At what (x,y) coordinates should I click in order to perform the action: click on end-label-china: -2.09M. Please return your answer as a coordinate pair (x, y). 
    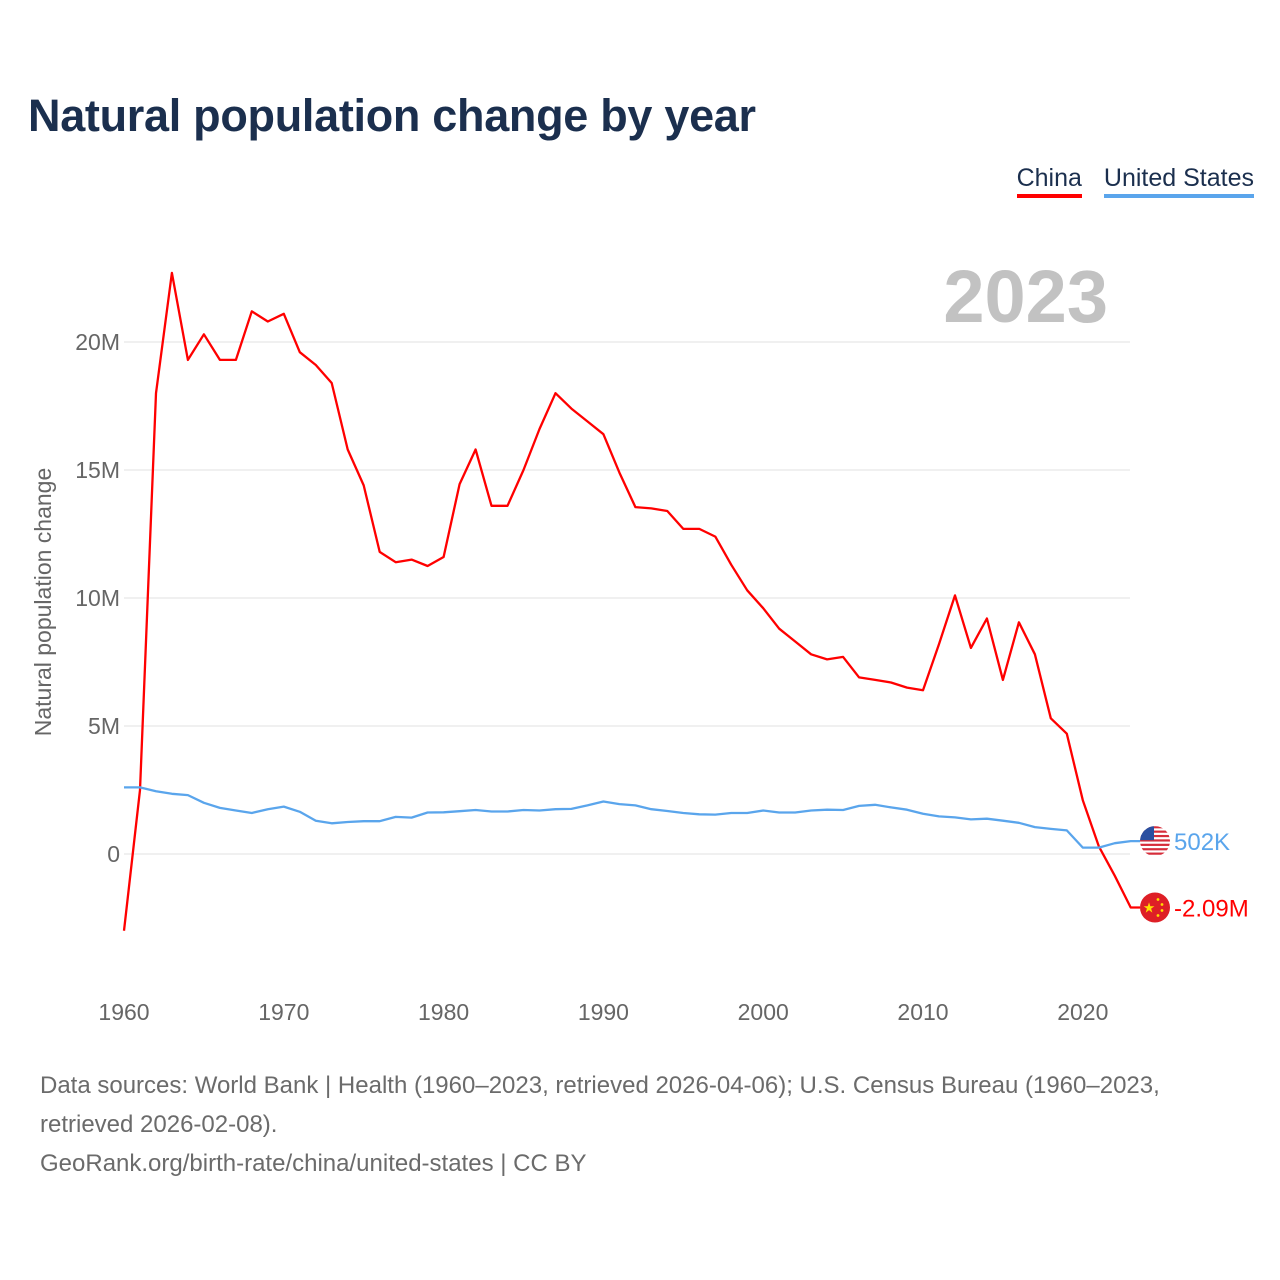
    Looking at the image, I should click on (1211, 909).